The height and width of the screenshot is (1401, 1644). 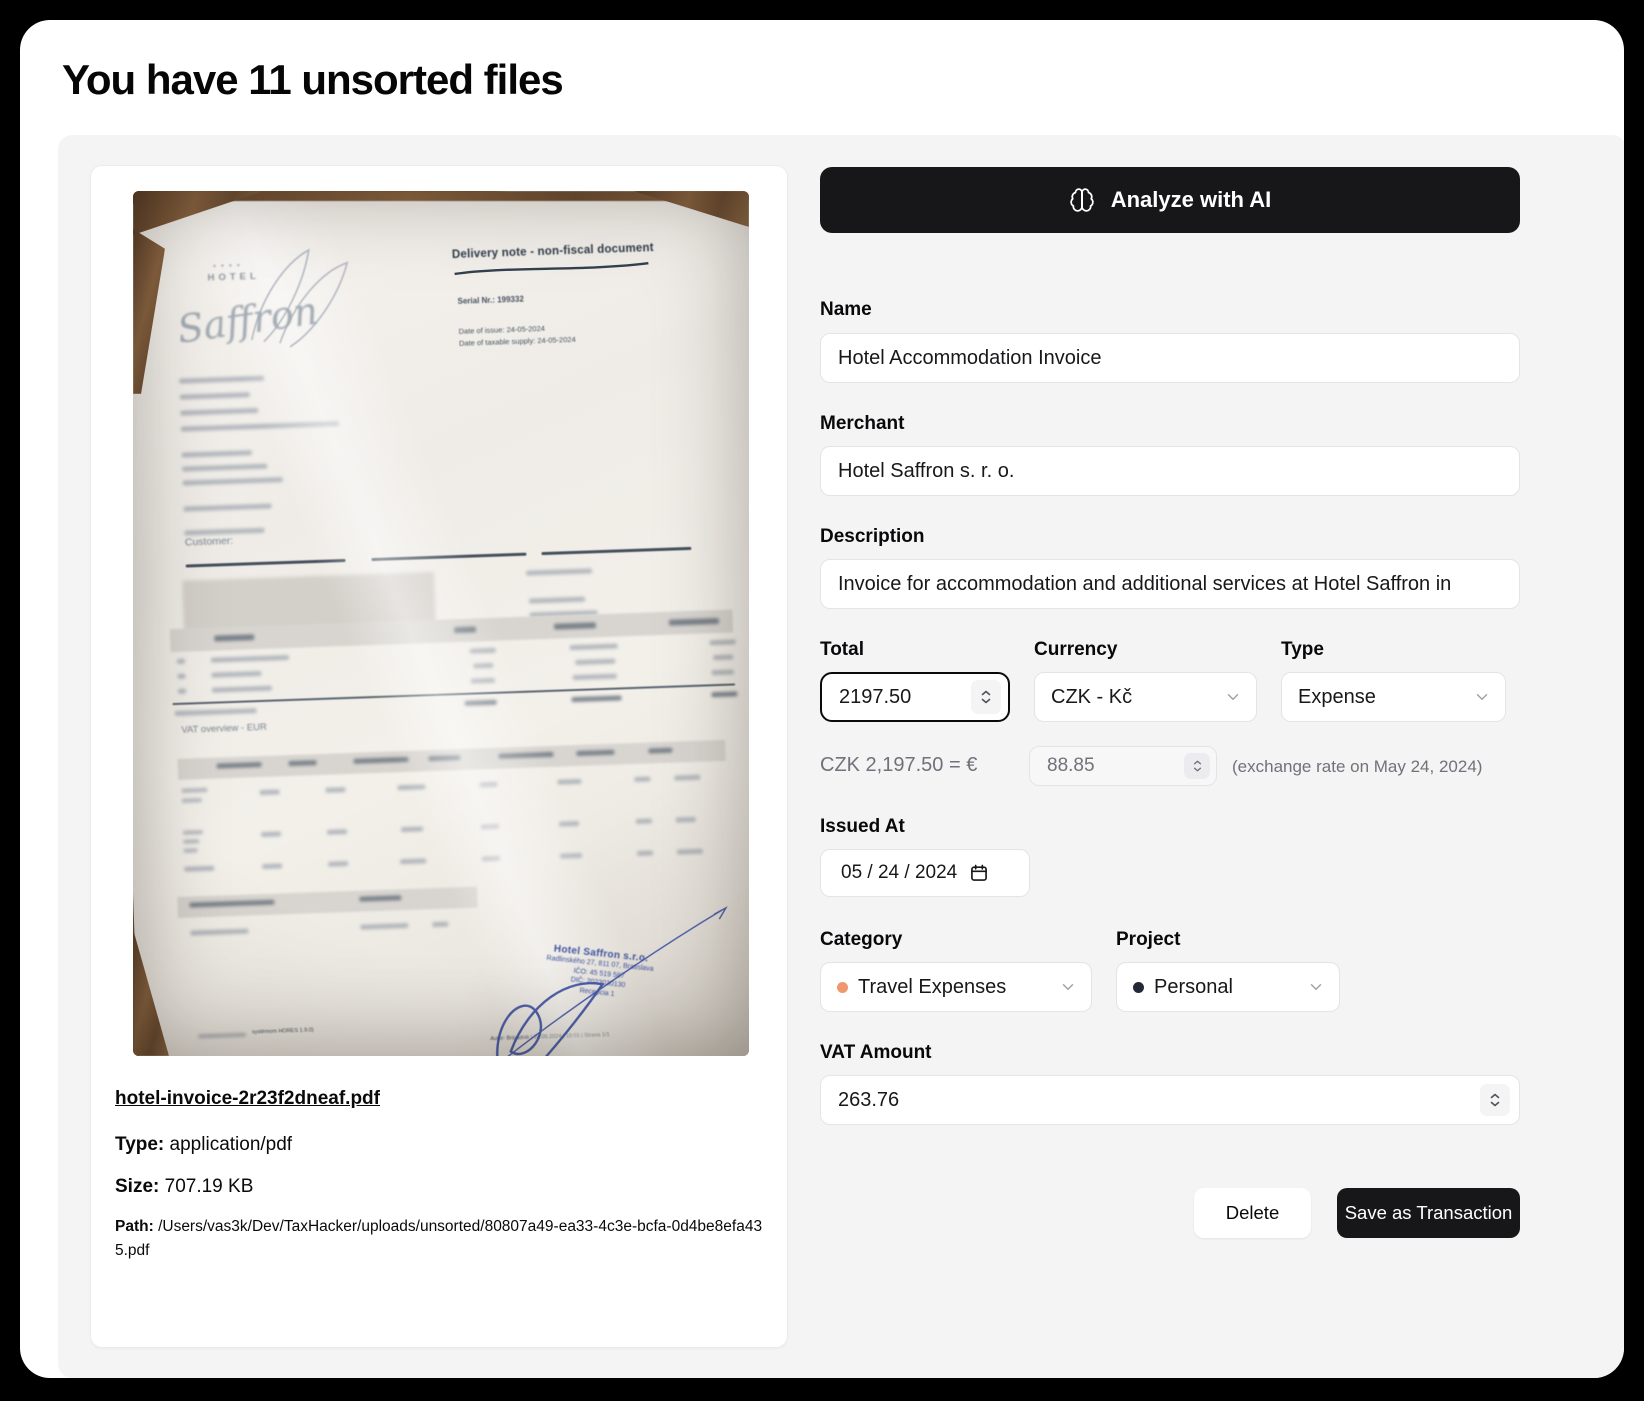 I want to click on wood-table-edge, so click(x=441, y=196).